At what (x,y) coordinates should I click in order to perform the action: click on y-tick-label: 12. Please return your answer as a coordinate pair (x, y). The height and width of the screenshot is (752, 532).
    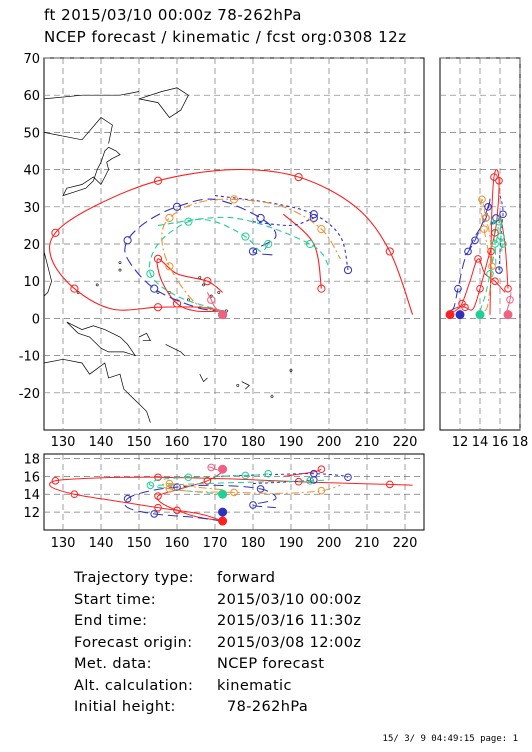
    Looking at the image, I should click on (31, 513).